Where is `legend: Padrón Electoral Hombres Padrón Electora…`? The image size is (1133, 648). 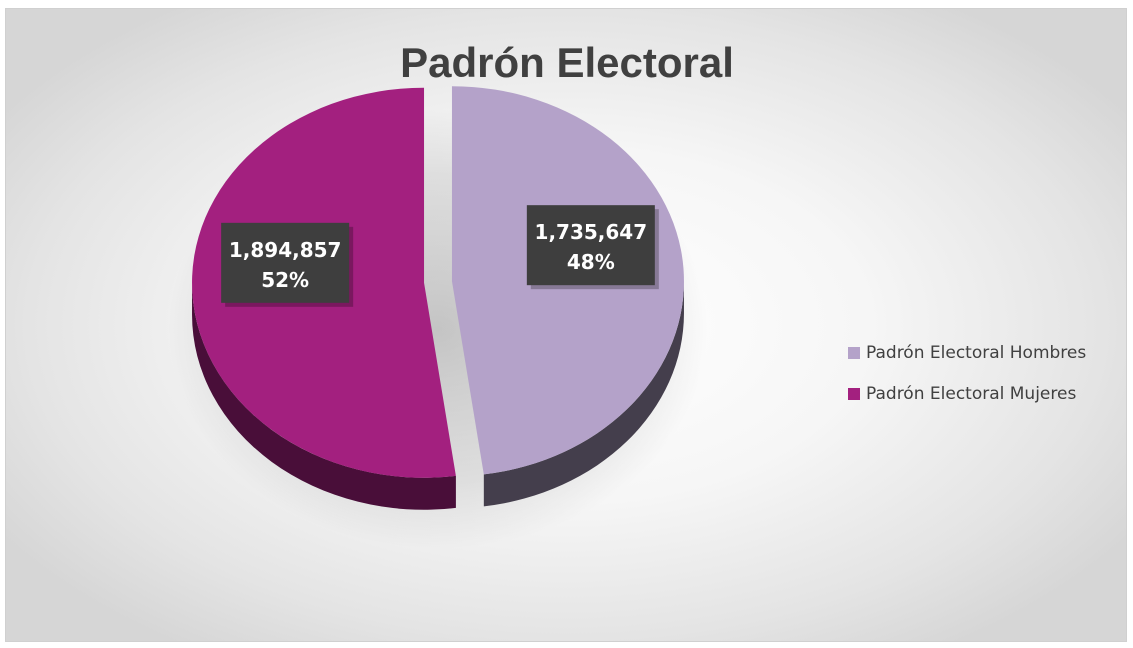 legend: Padrón Electoral Hombres Padrón Electora… is located at coordinates (967, 383).